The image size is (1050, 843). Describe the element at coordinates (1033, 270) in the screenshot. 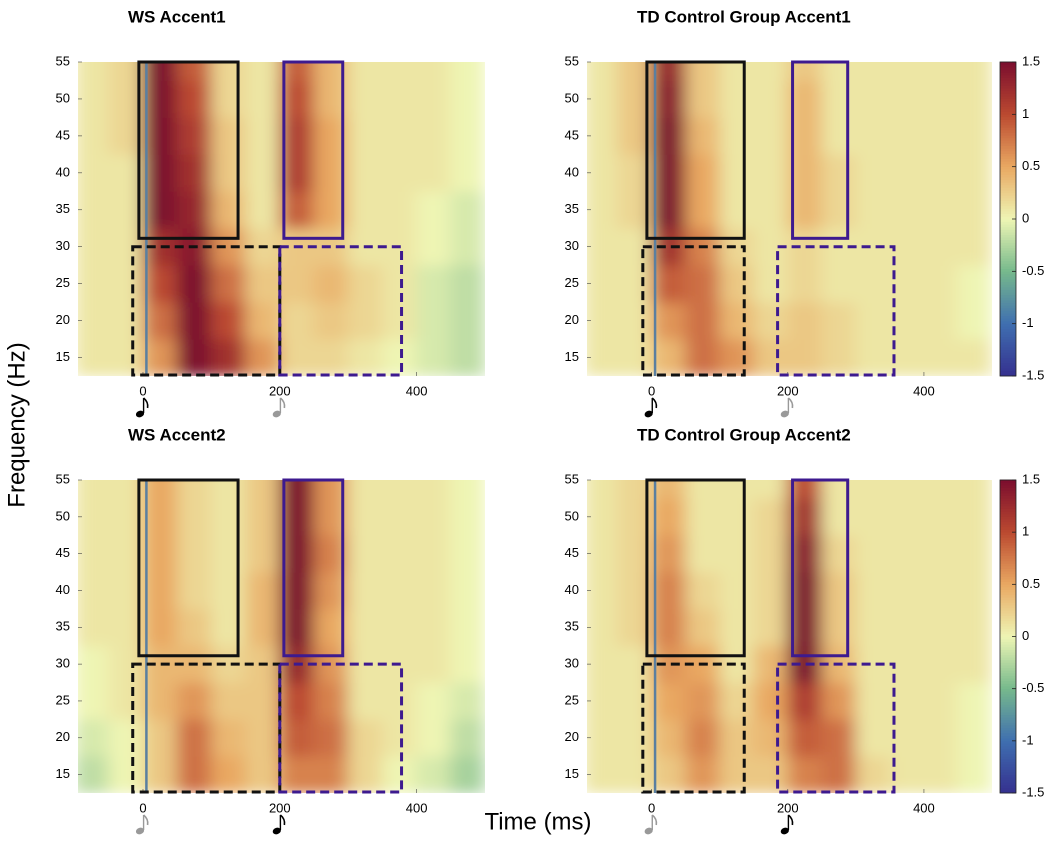

I see `colorbar-tick-label: -0.5` at that location.